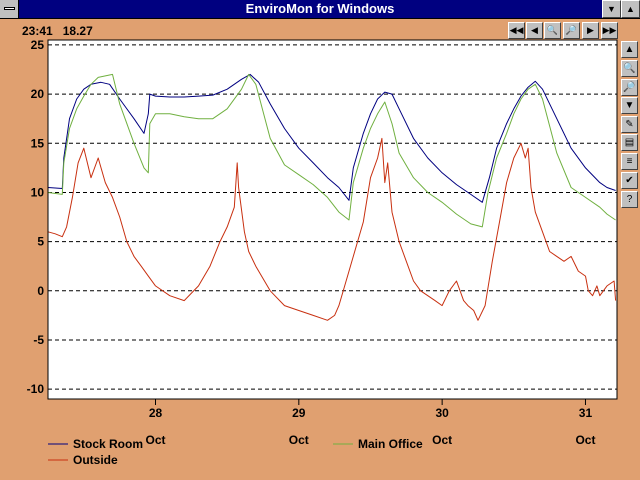 Image resolution: width=640 pixels, height=480 pixels. I want to click on y-tick-label: -10, so click(36, 389).